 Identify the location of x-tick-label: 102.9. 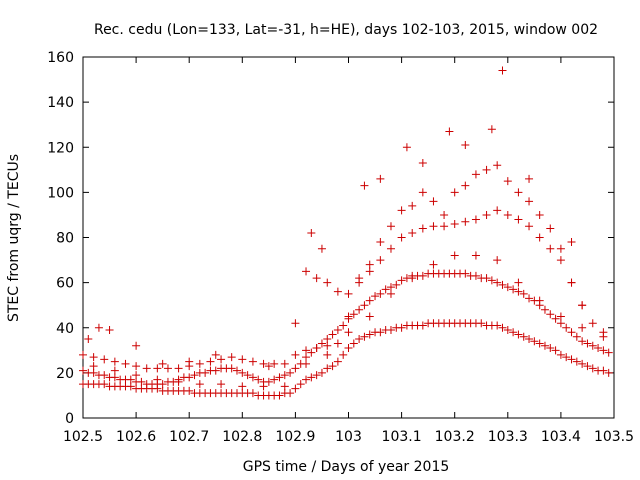
(295, 437).